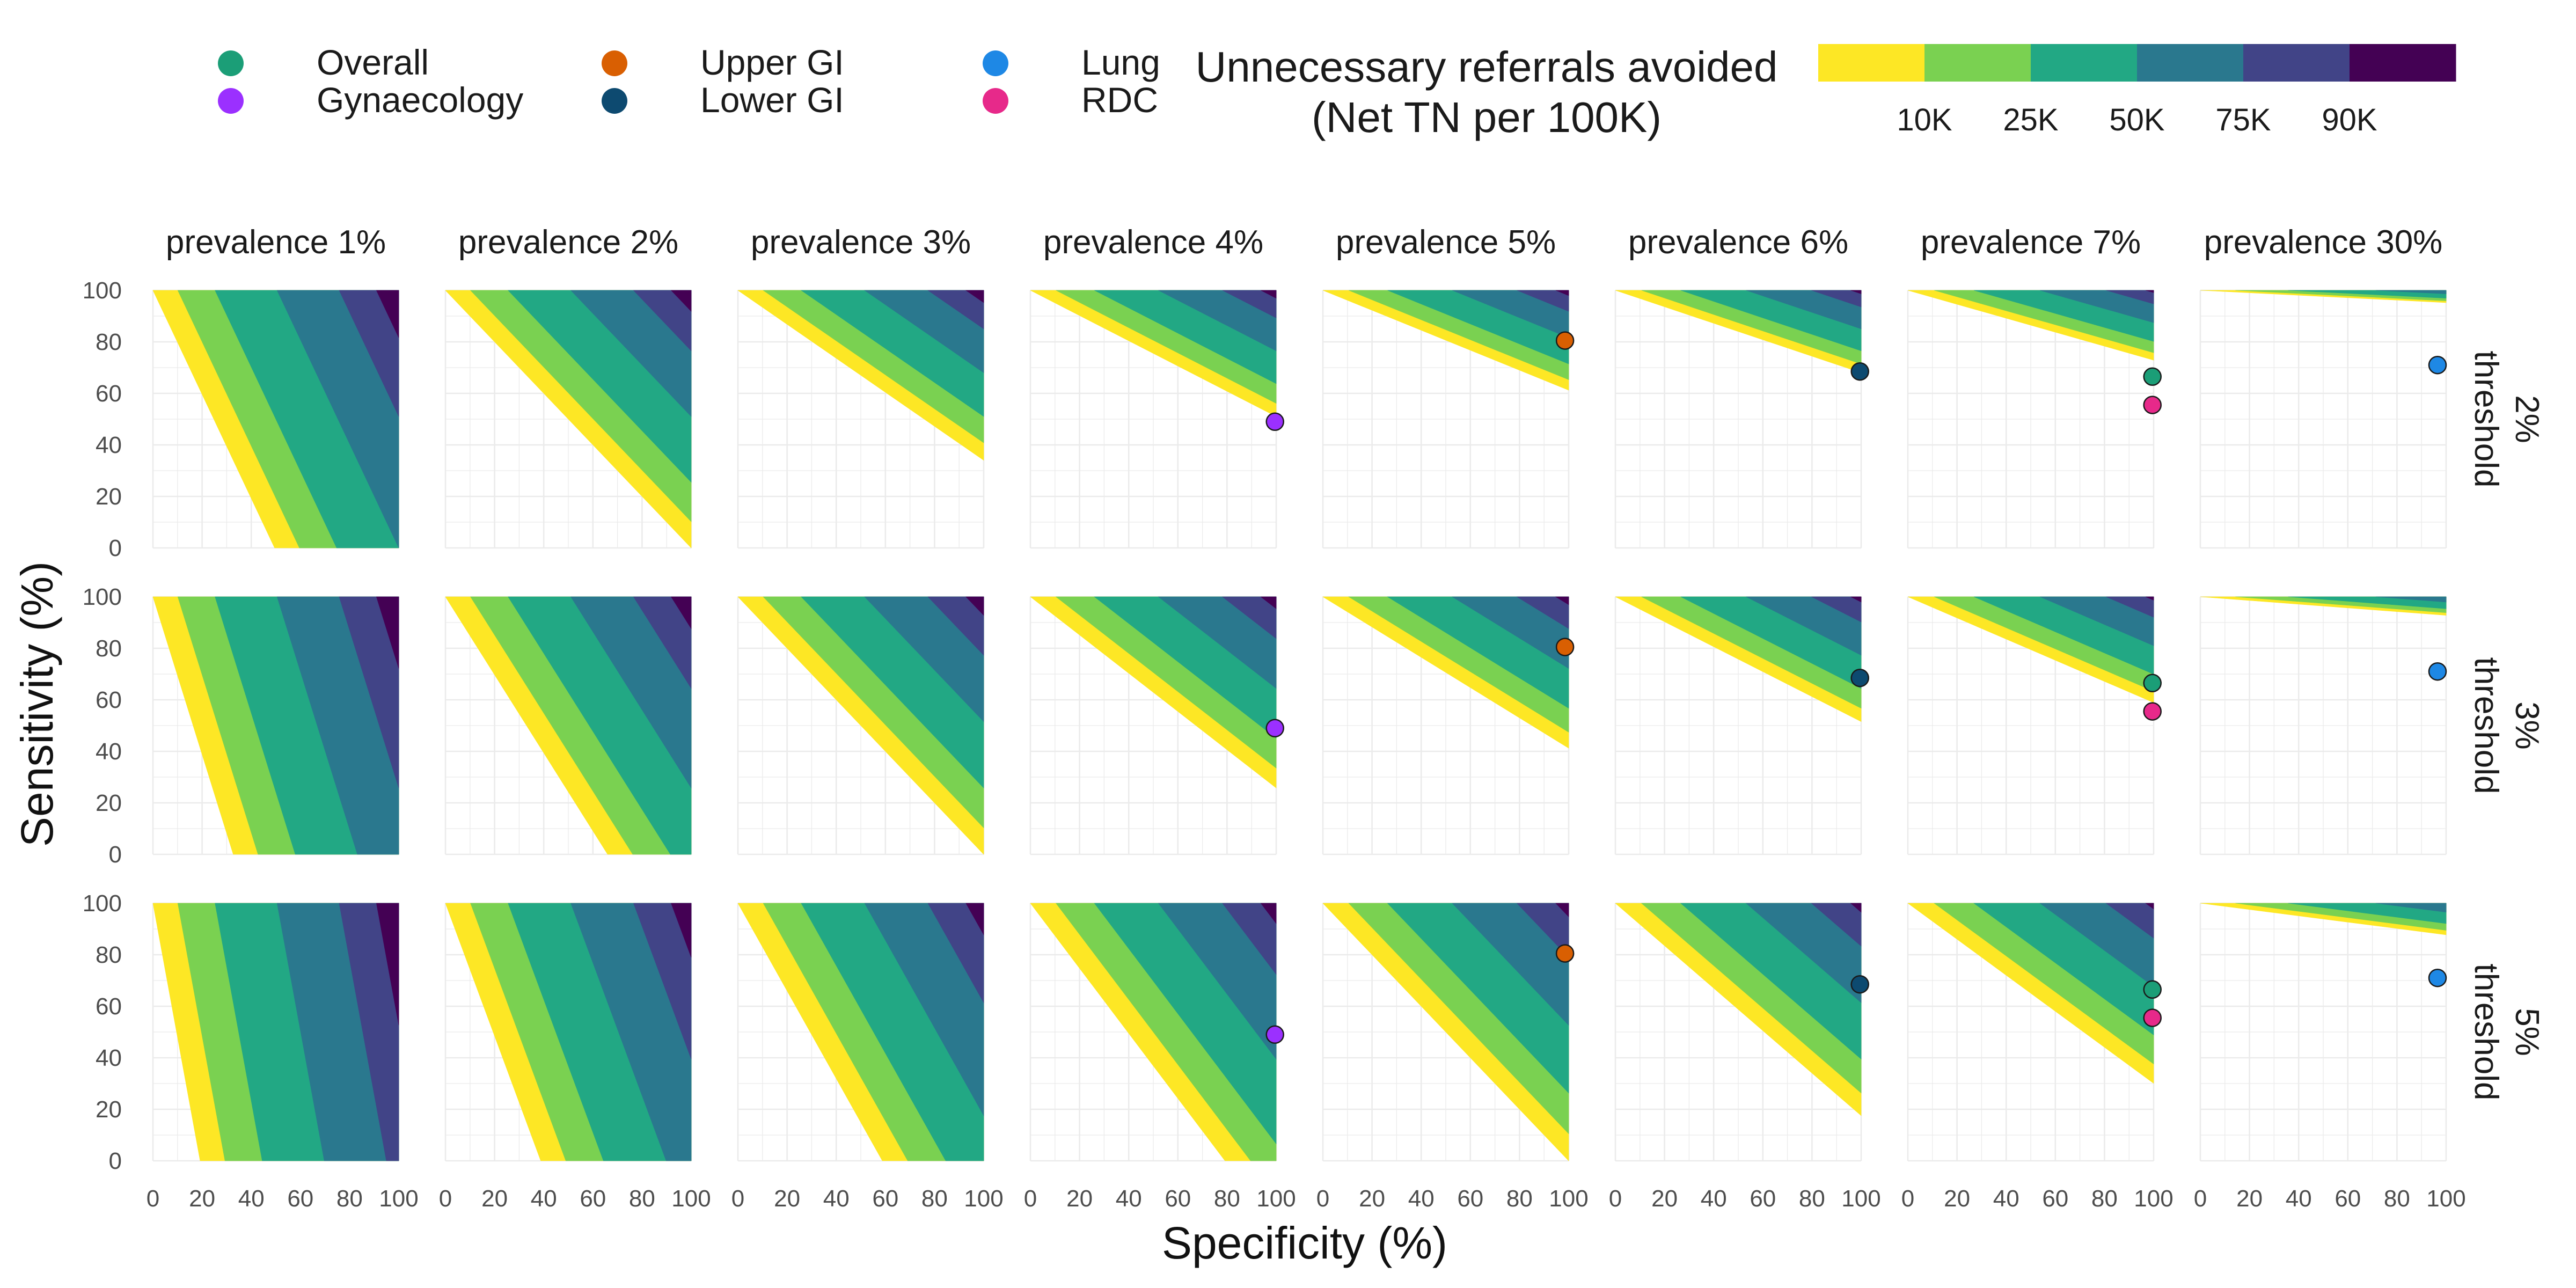 This screenshot has width=2576, height=1288. What do you see at coordinates (1304, 1243) in the screenshot?
I see `x-axis-title: Specificity (%)` at bounding box center [1304, 1243].